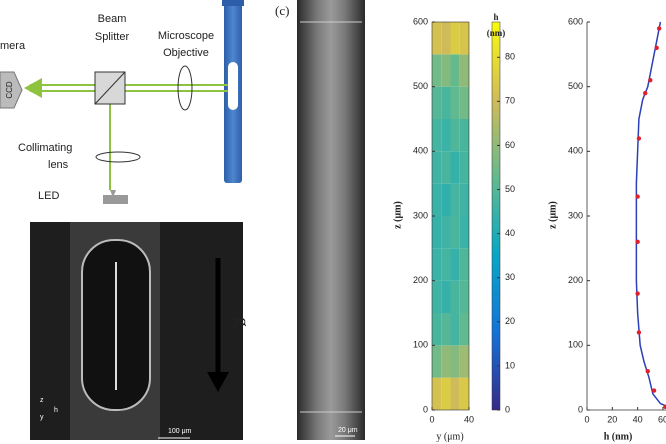 The height and width of the screenshot is (444, 666). I want to click on colorbar-tick-label: 80, so click(510, 57).